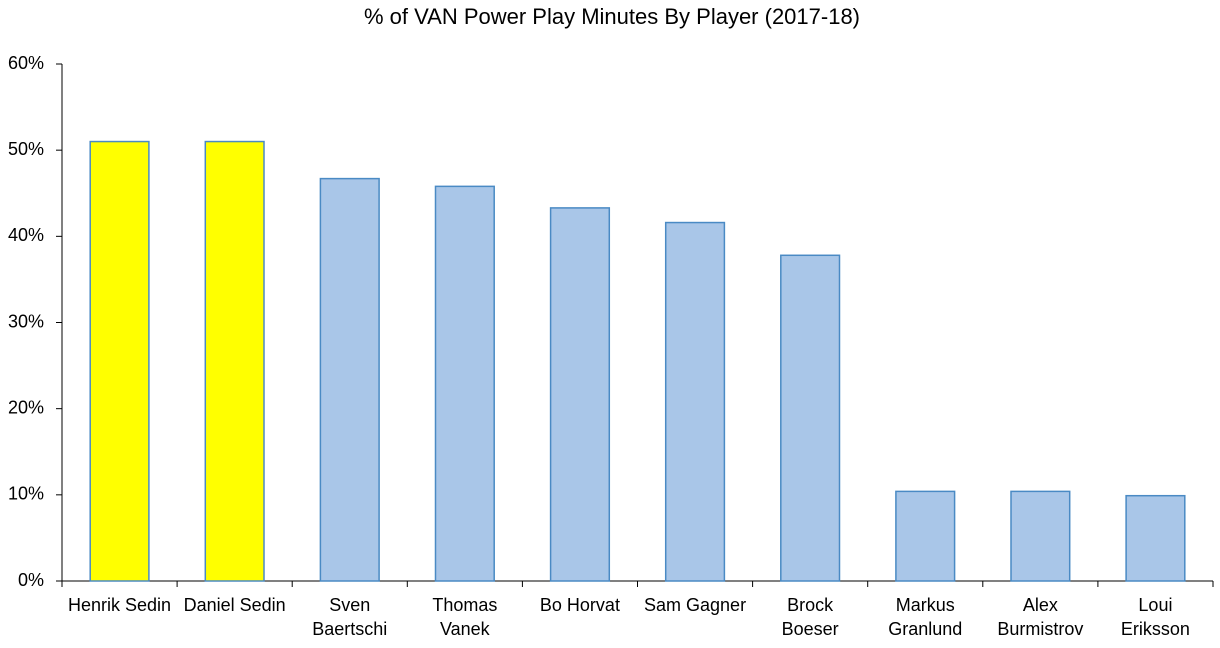 Image resolution: width=1220 pixels, height=648 pixels. Describe the element at coordinates (1155, 617) in the screenshot. I see `x-tick-label: Loui Eriksson` at that location.